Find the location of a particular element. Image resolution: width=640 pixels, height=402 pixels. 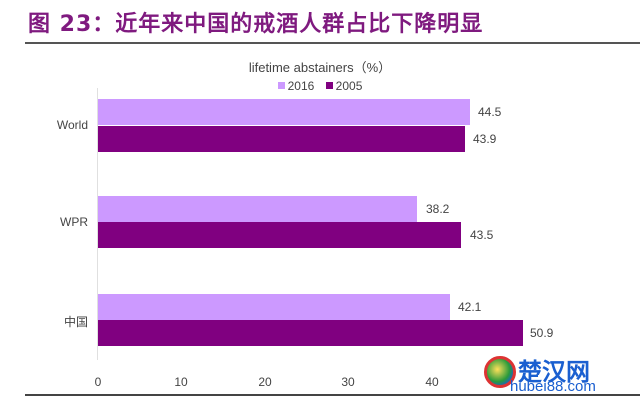

category-label-wpr: WPR is located at coordinates (74, 222).